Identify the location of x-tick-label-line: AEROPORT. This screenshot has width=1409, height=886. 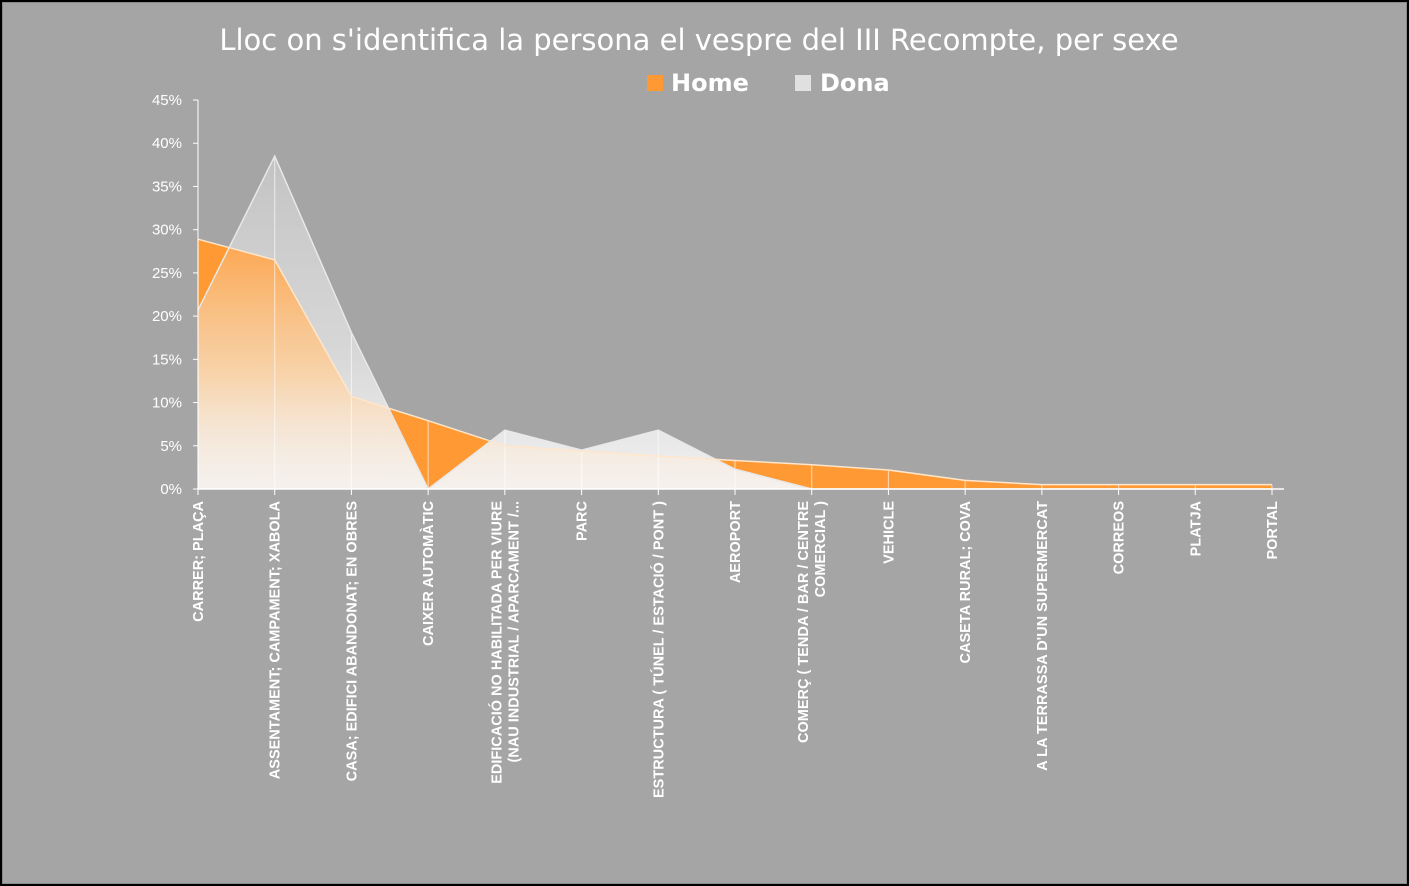
(736, 542).